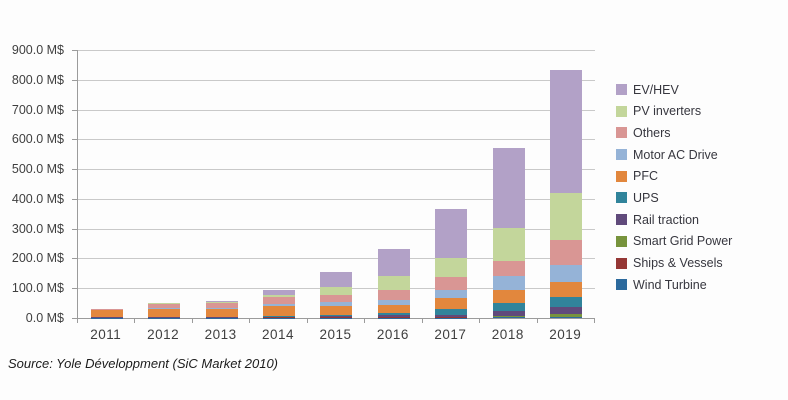  What do you see at coordinates (393, 184) in the screenshot?
I see `bar-slot-2016` at bounding box center [393, 184].